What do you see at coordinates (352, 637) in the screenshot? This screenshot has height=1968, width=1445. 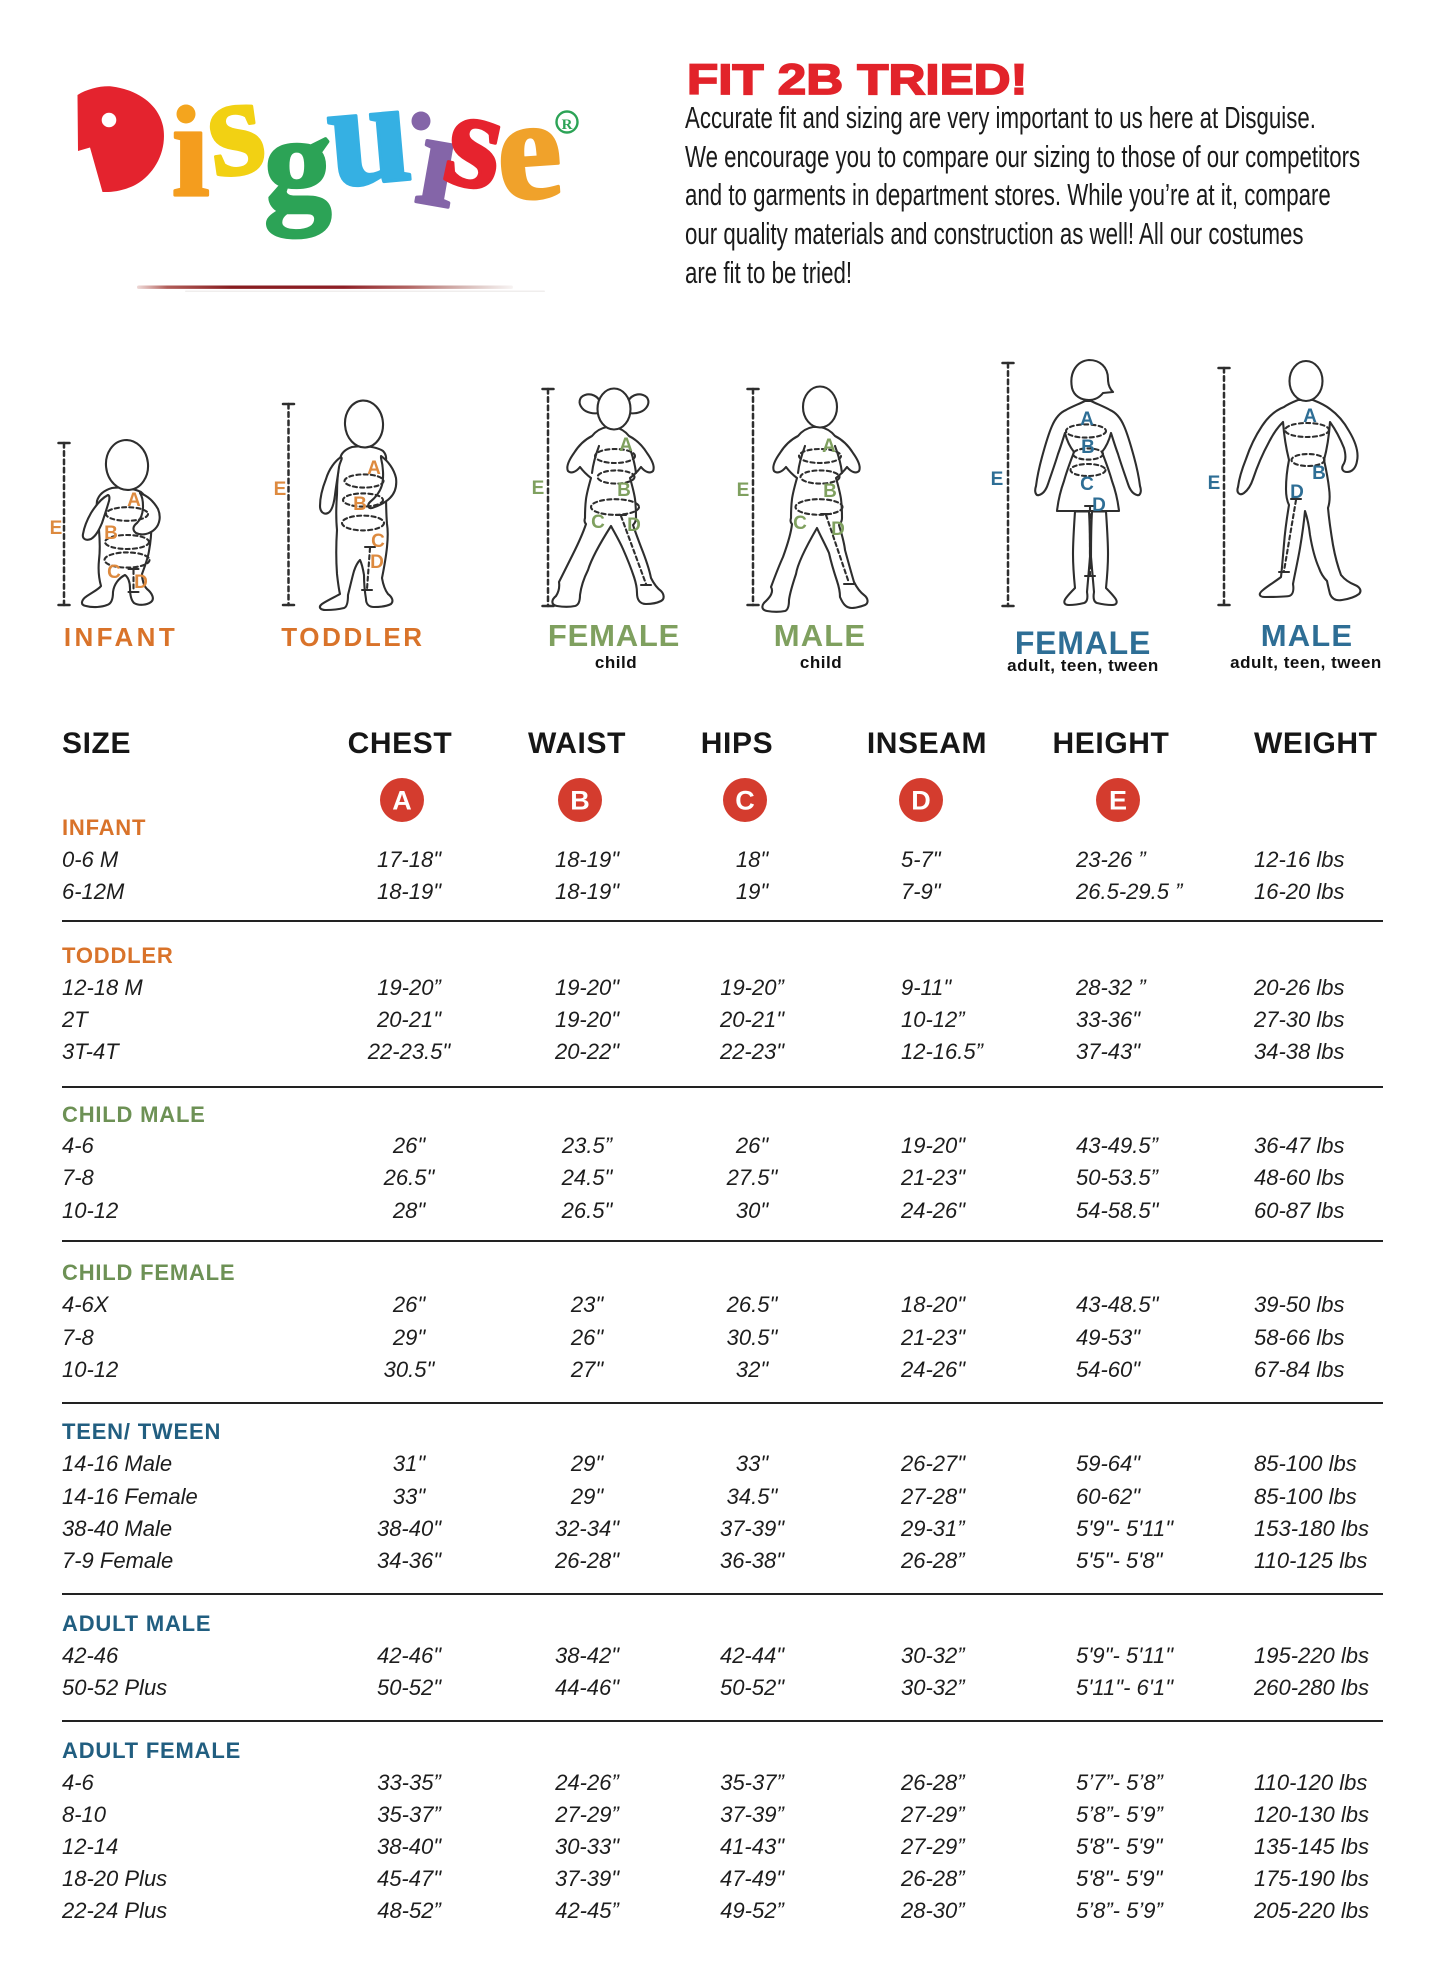 I see `svg-text: TODDLER` at bounding box center [352, 637].